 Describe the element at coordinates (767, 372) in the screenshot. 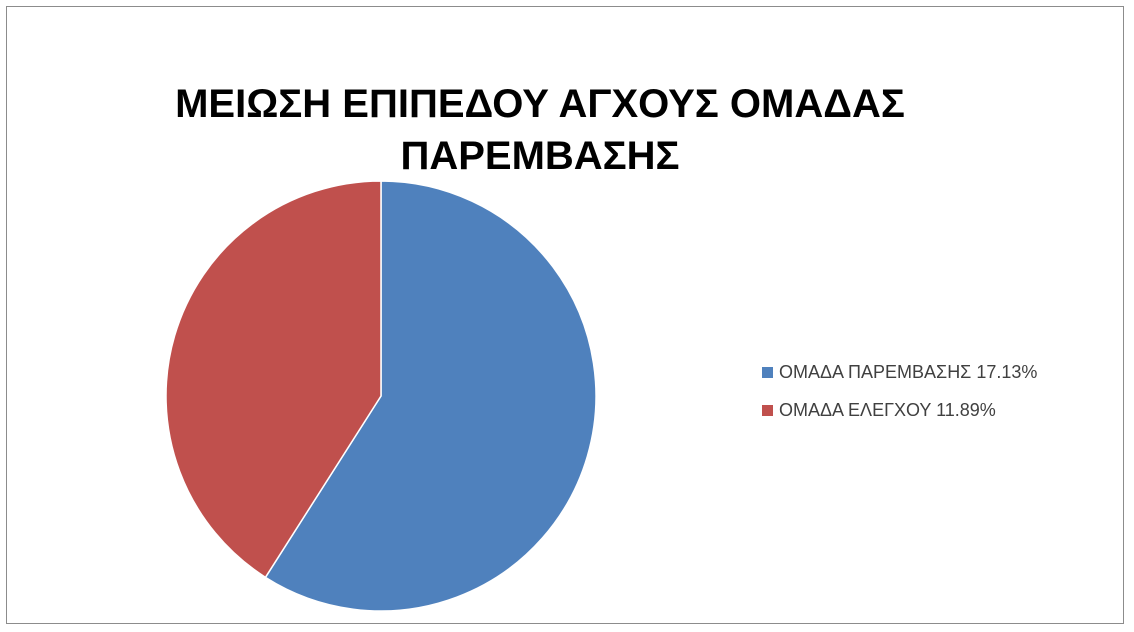

I see `legend-swatch-intervention` at that location.